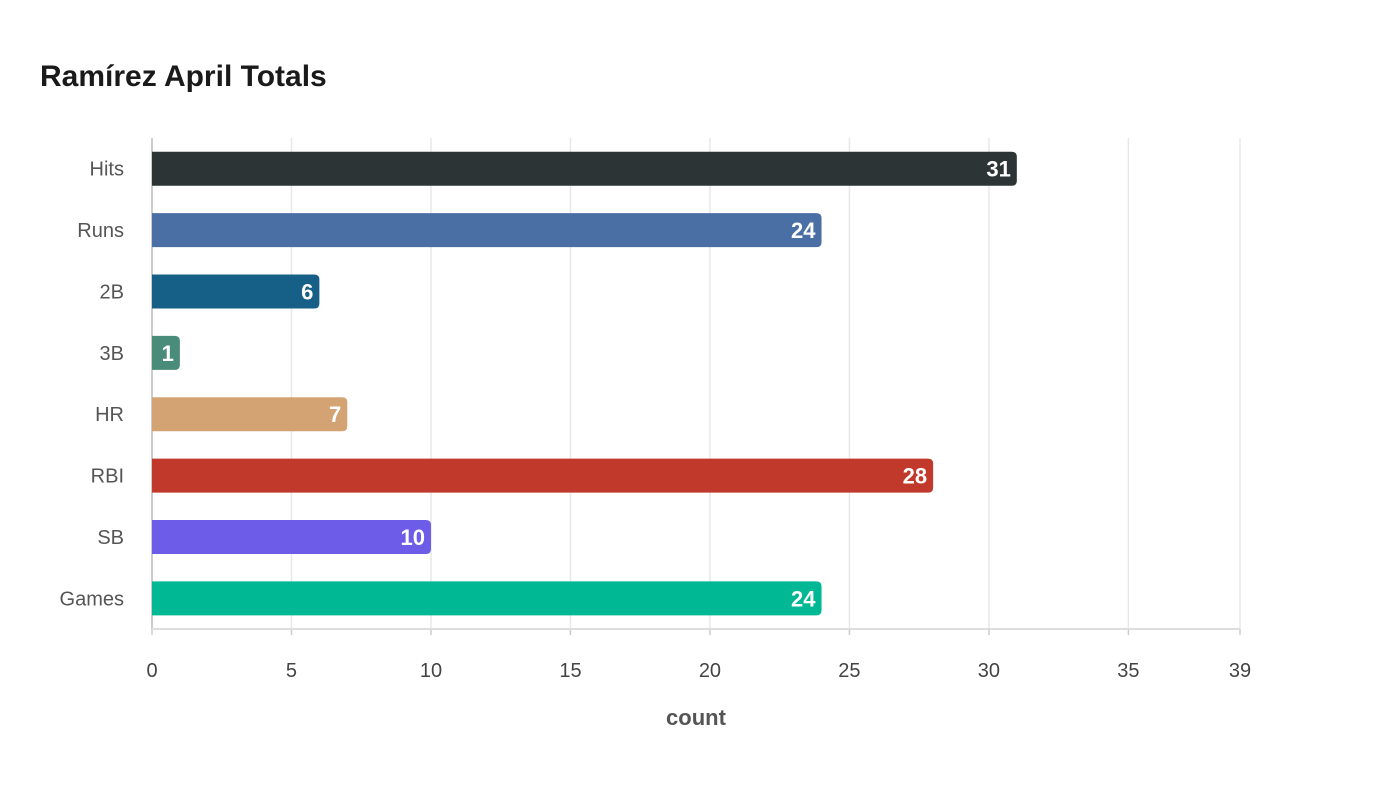 This screenshot has width=1400, height=800. I want to click on category-label: Runs, so click(100, 231).